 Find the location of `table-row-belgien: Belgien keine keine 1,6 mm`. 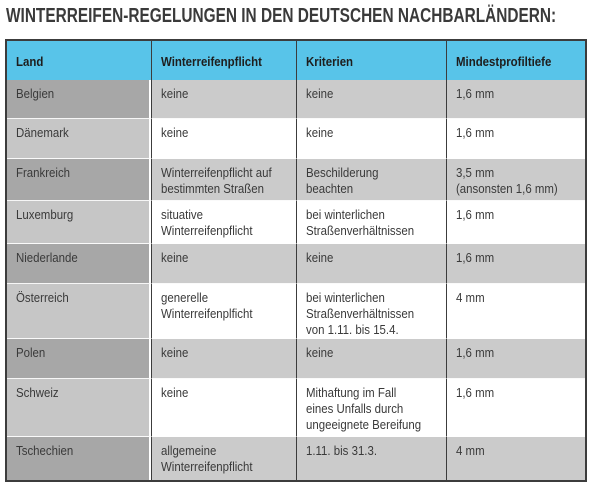

table-row-belgien: Belgien keine keine 1,6 mm is located at coordinates (296, 99).